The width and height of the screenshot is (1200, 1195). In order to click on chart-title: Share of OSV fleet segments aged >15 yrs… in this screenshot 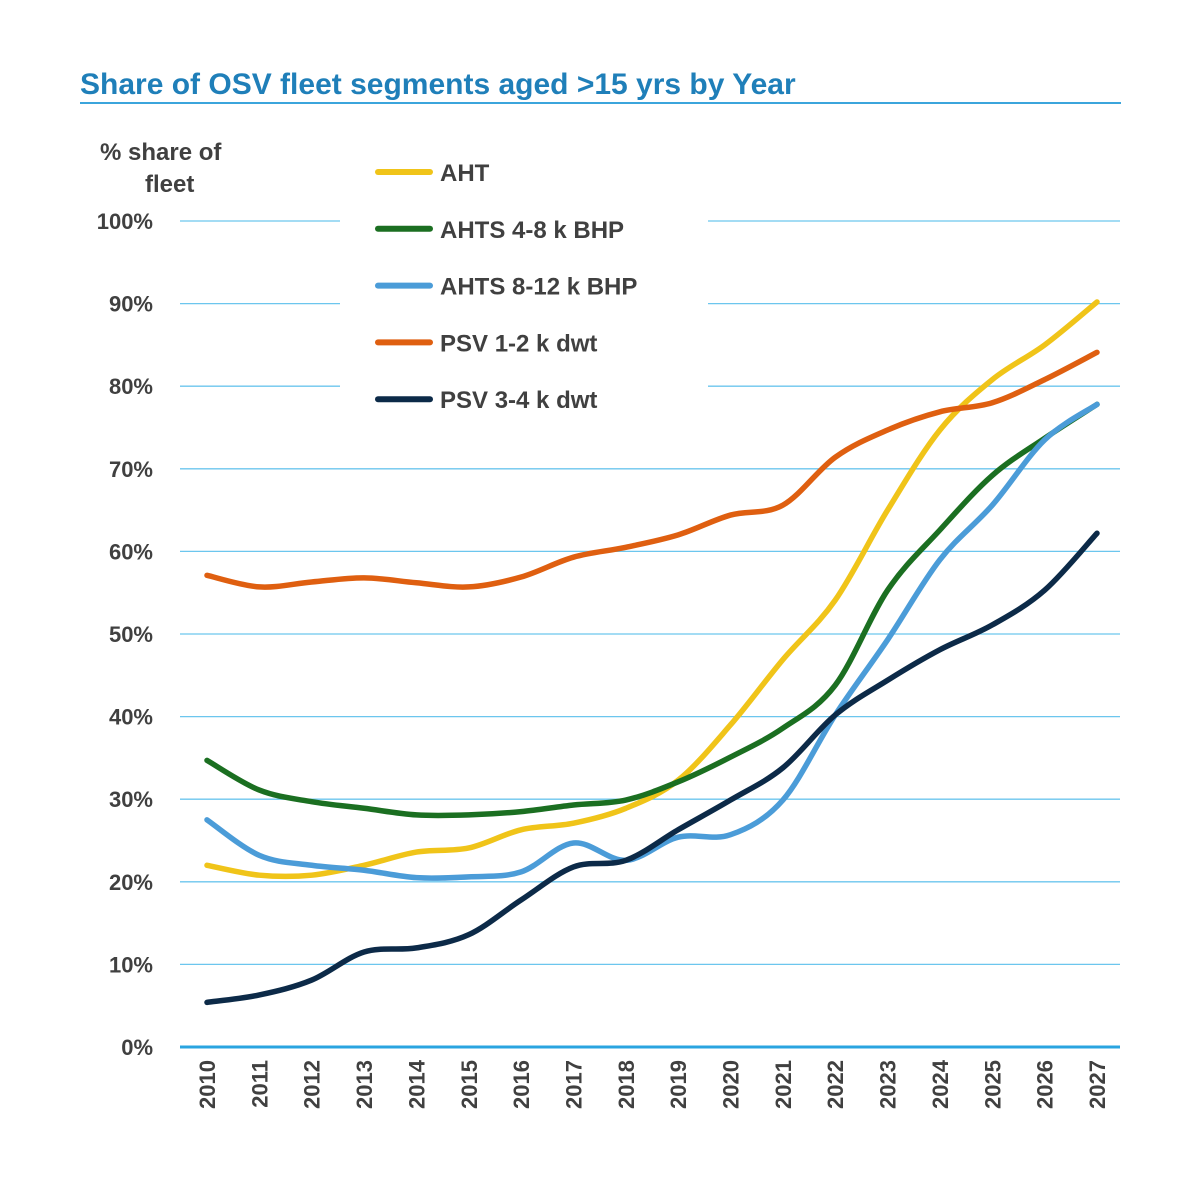, I will do `click(438, 84)`.